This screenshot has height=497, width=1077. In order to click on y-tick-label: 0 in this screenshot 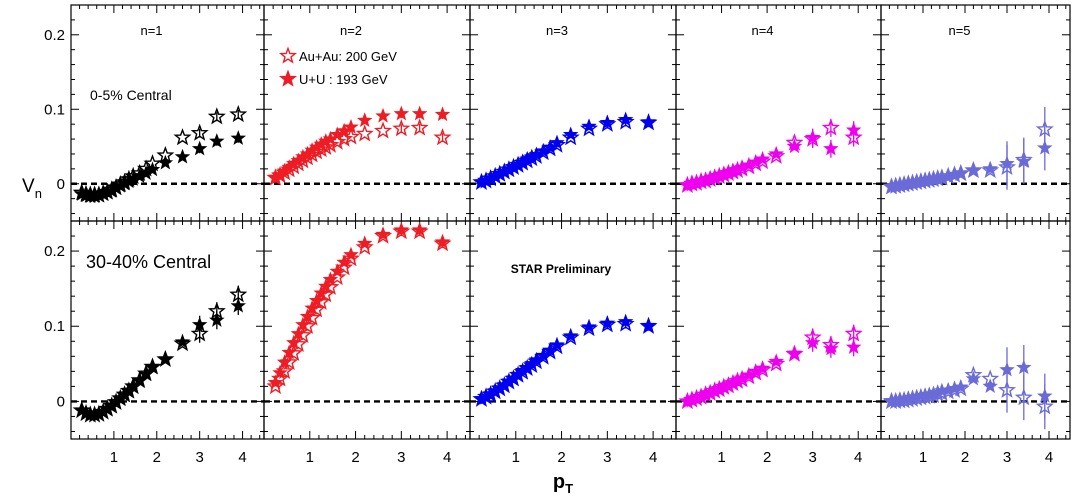, I will do `click(61, 401)`.